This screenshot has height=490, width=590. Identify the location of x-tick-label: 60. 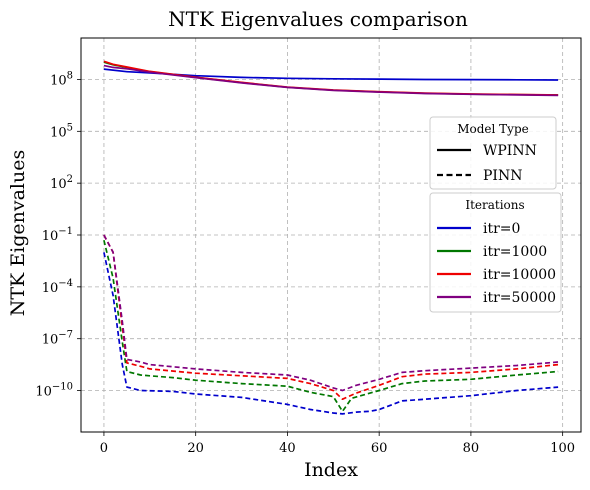
(379, 448).